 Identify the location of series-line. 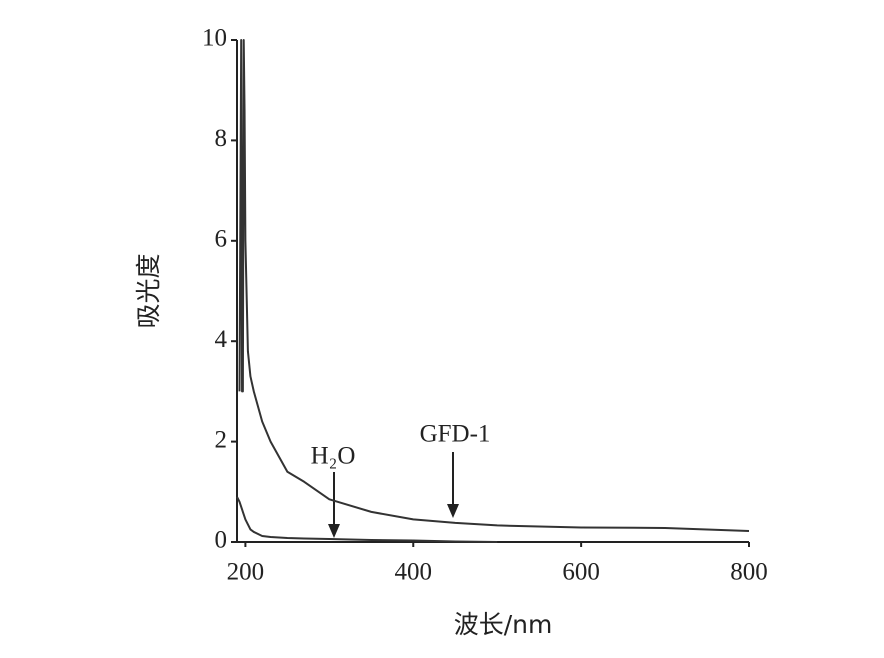
(367, 519).